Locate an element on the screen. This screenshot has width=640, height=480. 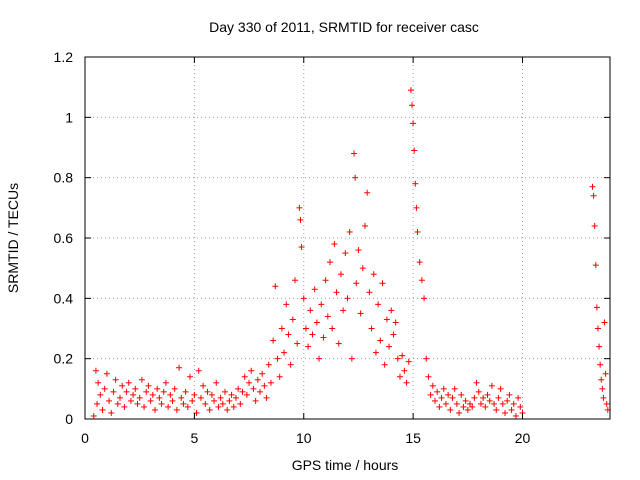
x-tick-label: 15 is located at coordinates (413, 438).